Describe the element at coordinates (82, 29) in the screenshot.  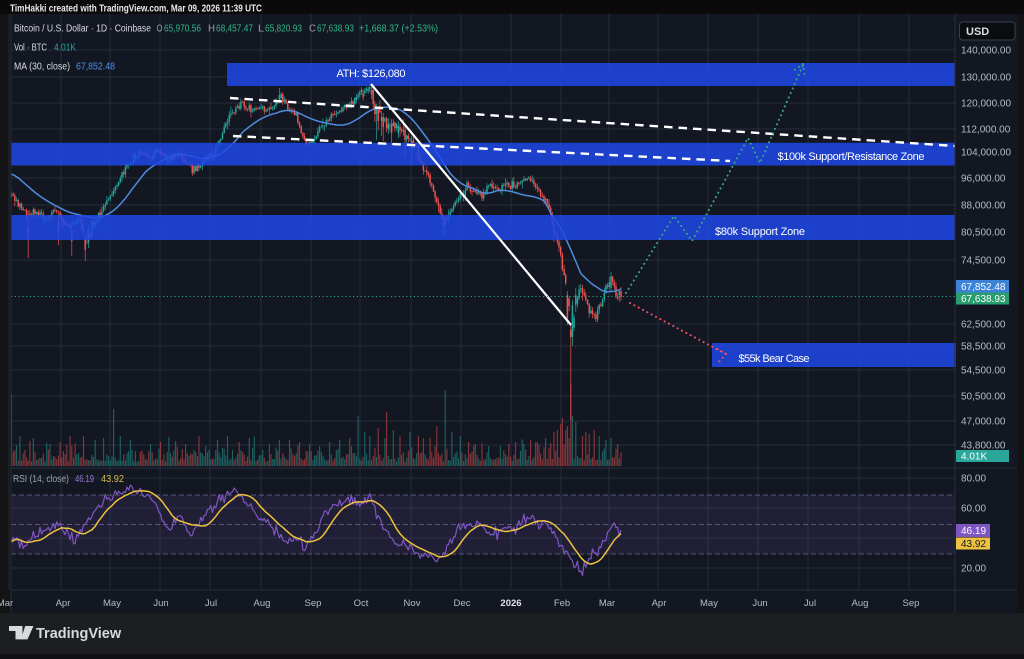
I see `svg-text:Bitcoin / U.S. Dollar · 1D · C: Bitcoin / U.S. Dollar · 1D · Coinbase` at that location.